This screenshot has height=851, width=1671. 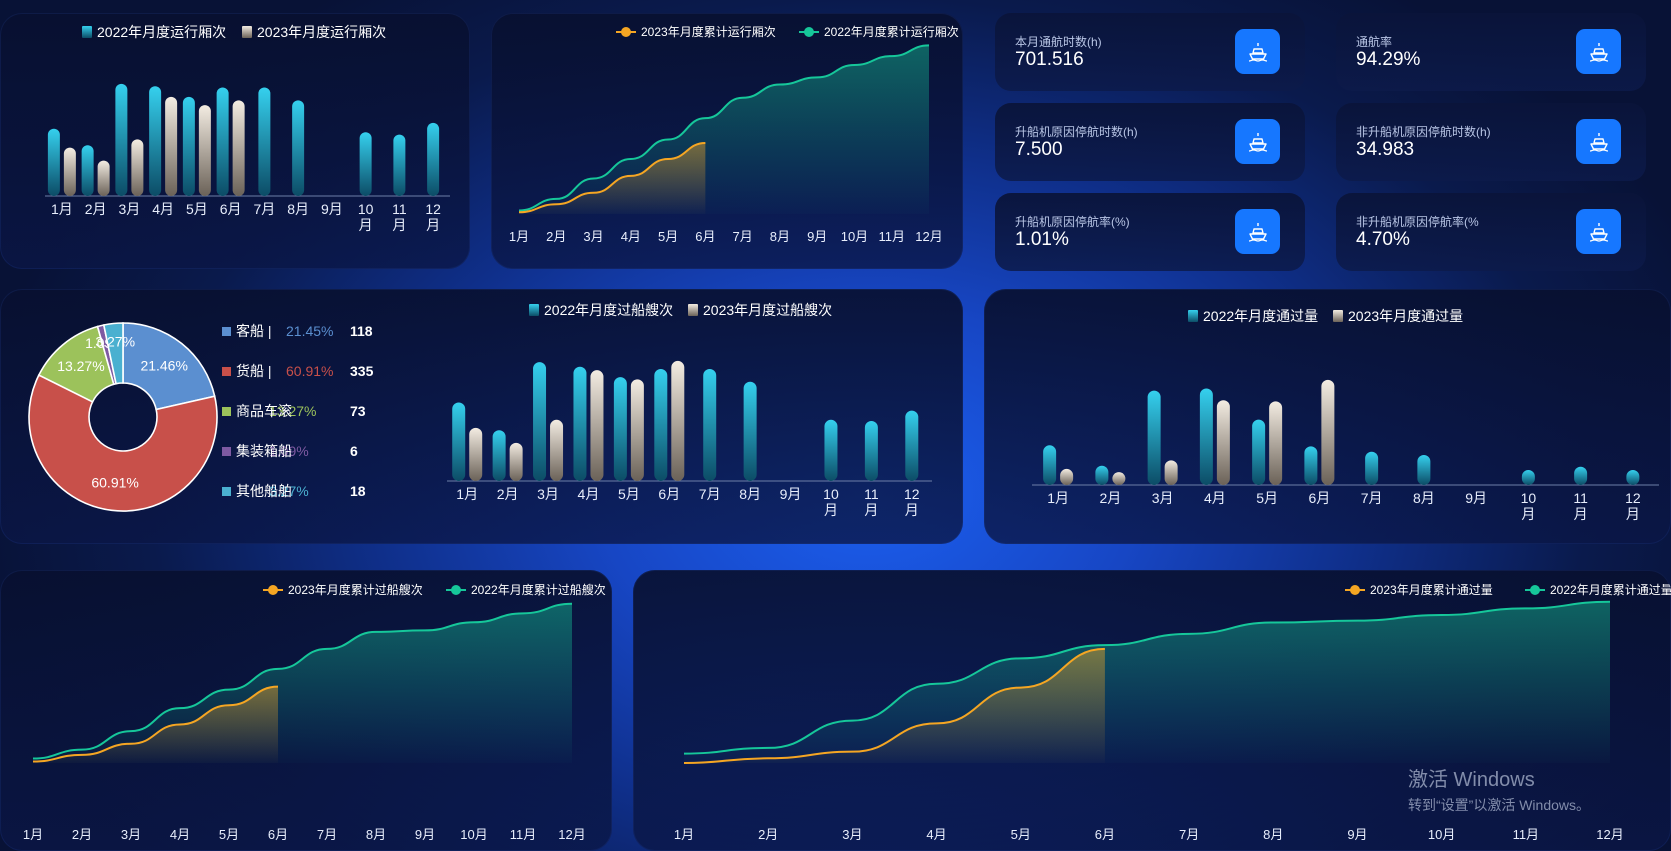 I want to click on x-tick-label: 3月, so click(x=548, y=494).